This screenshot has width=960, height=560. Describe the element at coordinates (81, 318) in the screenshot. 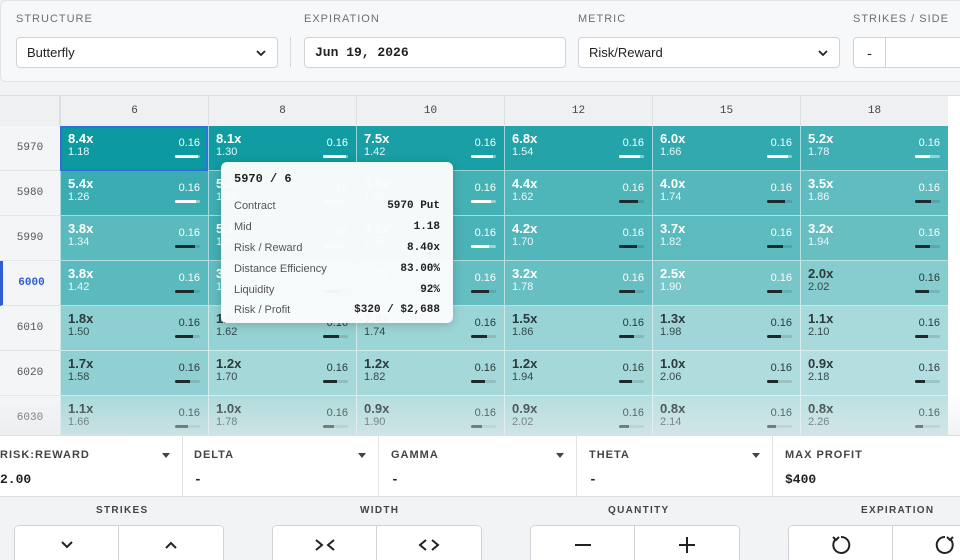

I see `risk-reward-value: 1.8x` at that location.